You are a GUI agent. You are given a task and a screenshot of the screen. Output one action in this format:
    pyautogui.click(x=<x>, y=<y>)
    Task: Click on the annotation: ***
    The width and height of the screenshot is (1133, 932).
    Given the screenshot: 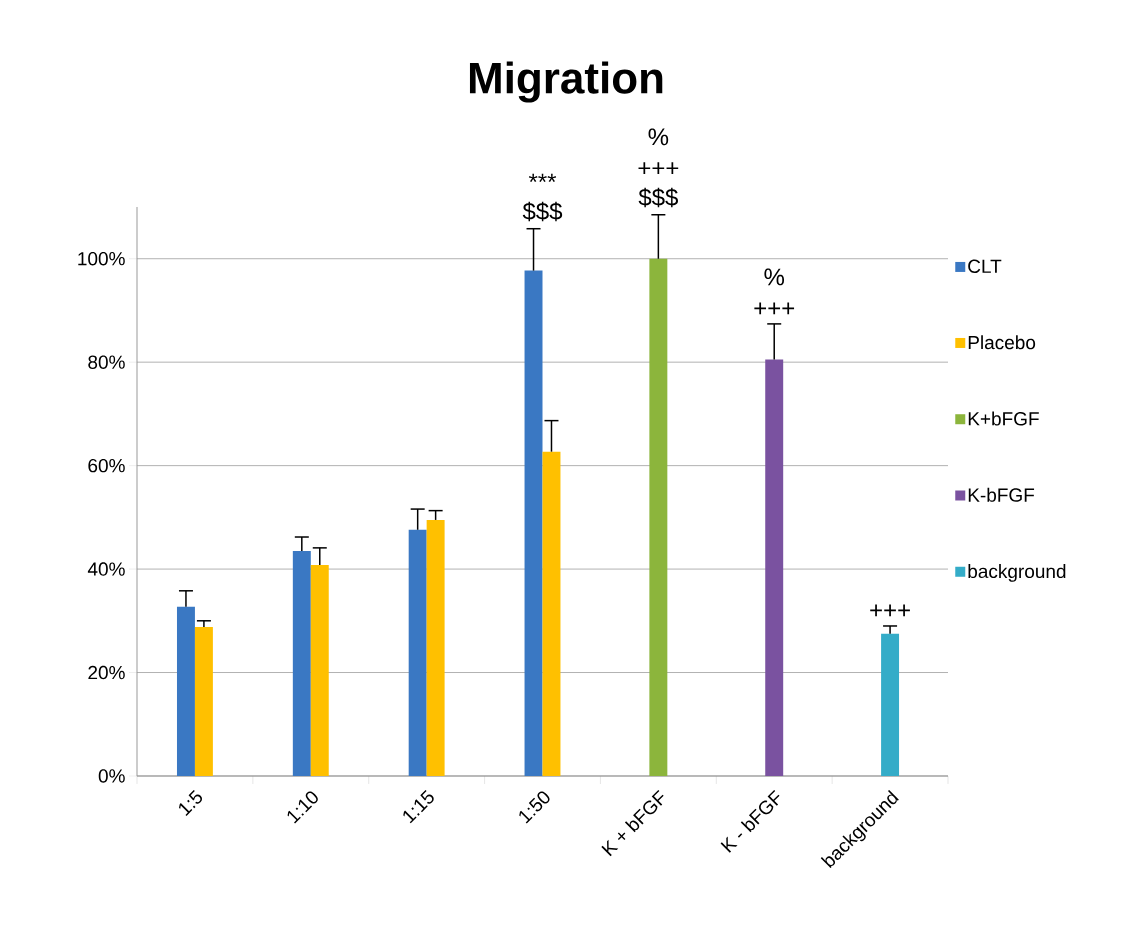 What is the action you would take?
    pyautogui.click(x=542, y=178)
    